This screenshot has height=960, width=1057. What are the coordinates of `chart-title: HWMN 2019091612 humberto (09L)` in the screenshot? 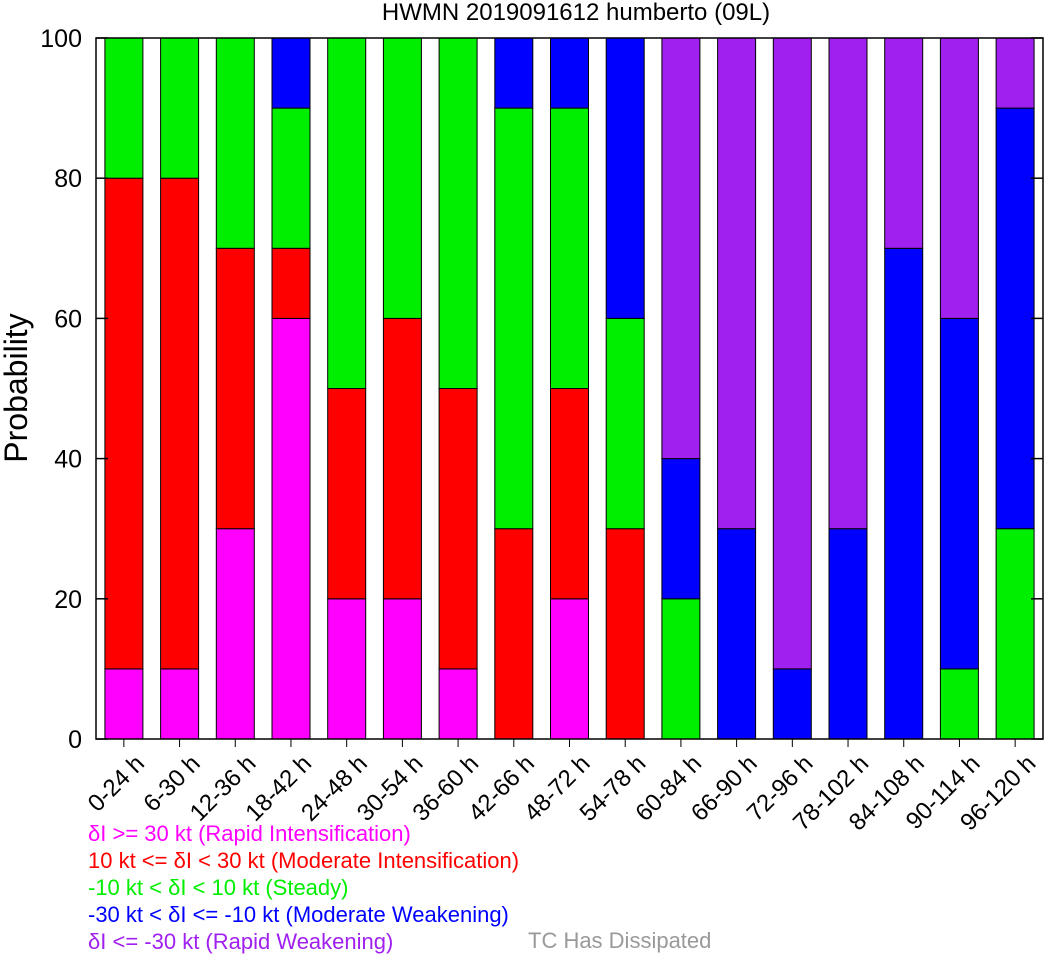 It's located at (576, 13).